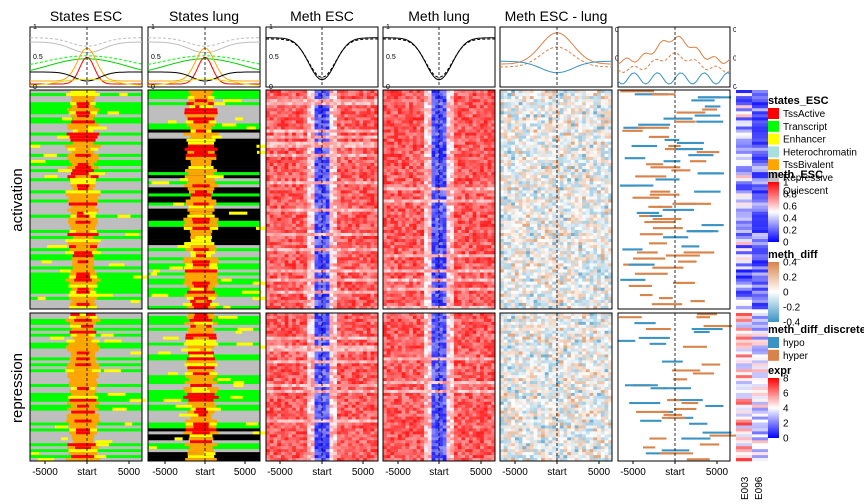 Image resolution: width=864 pixels, height=504 pixels. Describe the element at coordinates (674, 50) in the screenshot. I see `profile-line-discrete-hyper` at that location.